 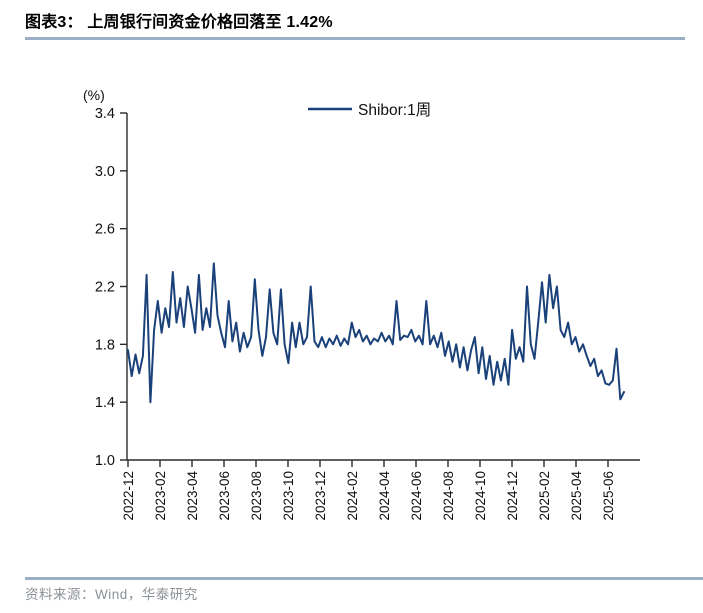 I want to click on x-axis-tick-label: 2023-08, so click(x=256, y=496).